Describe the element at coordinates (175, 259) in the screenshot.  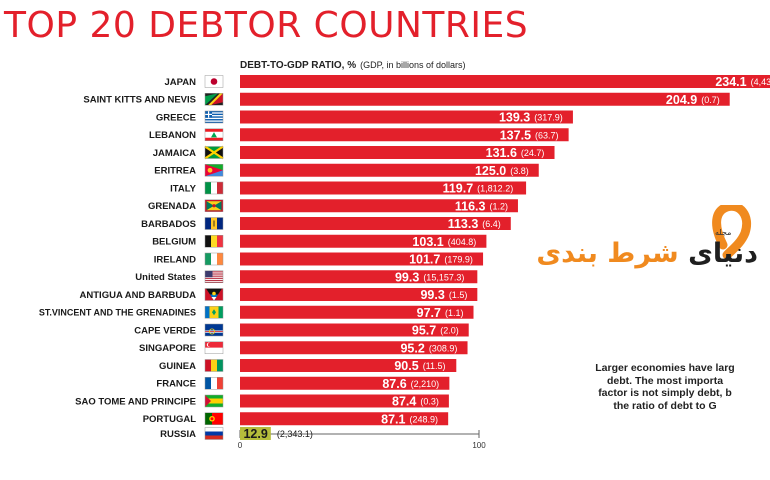
I see `country-label: IRELAND` at that location.